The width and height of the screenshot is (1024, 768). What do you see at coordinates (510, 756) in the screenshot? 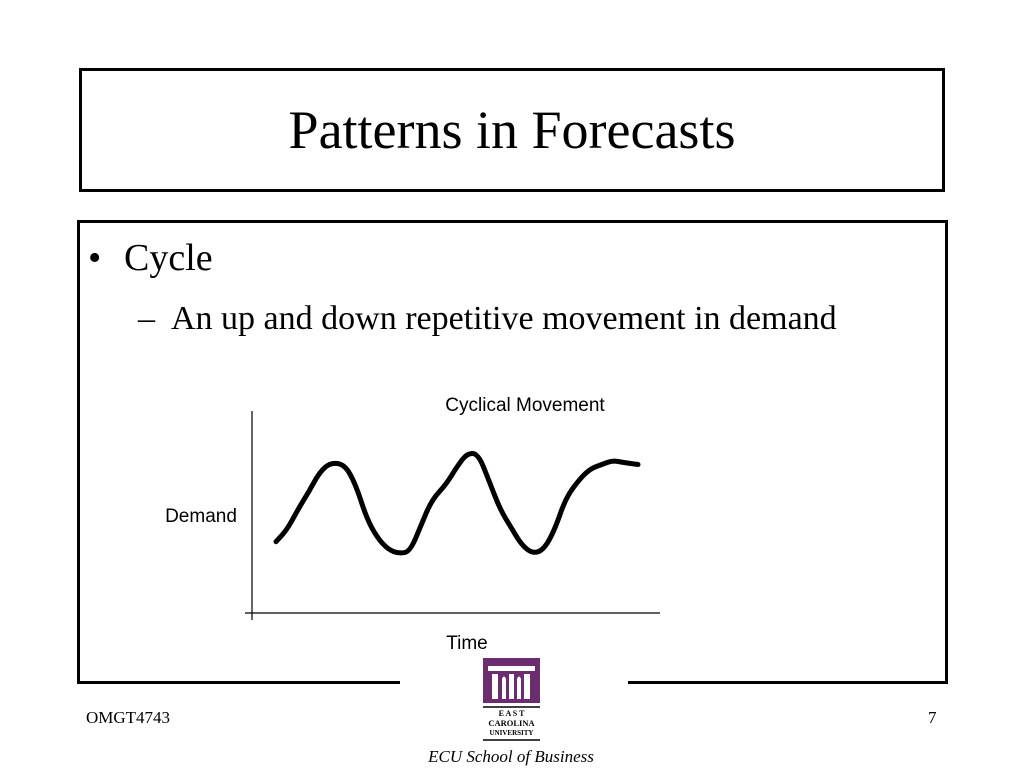
I see `school-name: ECU School of Business` at bounding box center [510, 756].